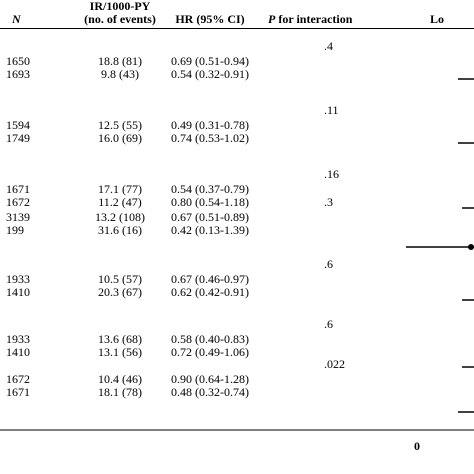 This screenshot has width=474, height=474. Describe the element at coordinates (16, 19) in the screenshot. I see `column-header-n: N` at that location.